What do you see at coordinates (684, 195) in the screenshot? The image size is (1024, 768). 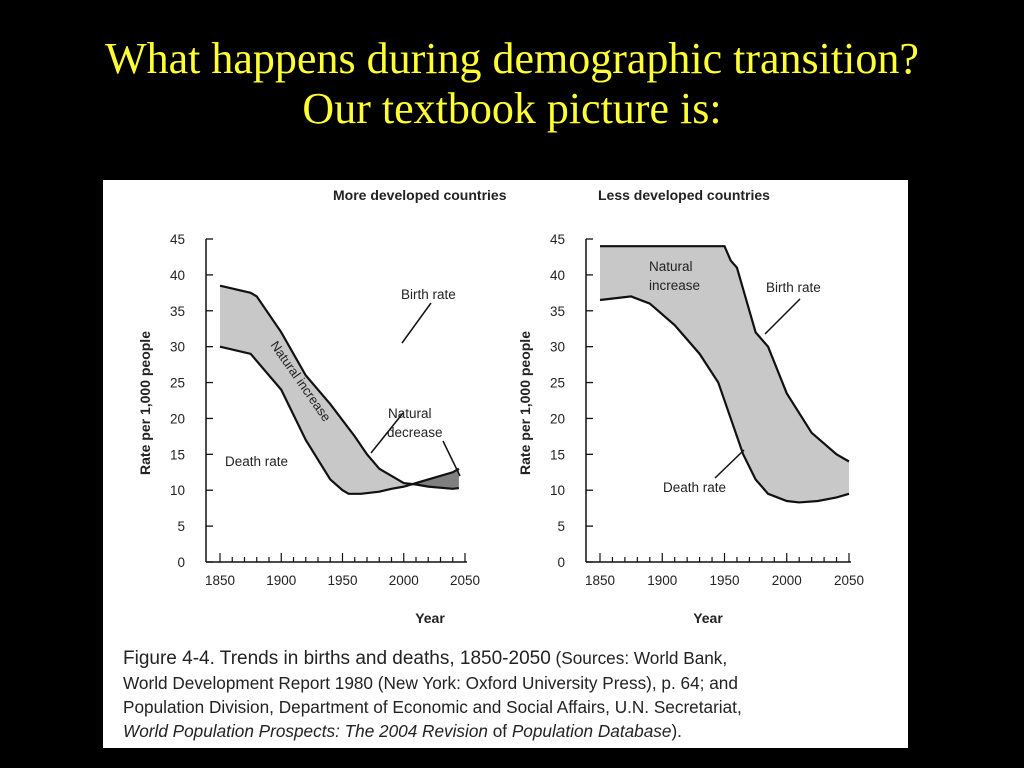 I see `chart-title: Less developed countries` at bounding box center [684, 195].